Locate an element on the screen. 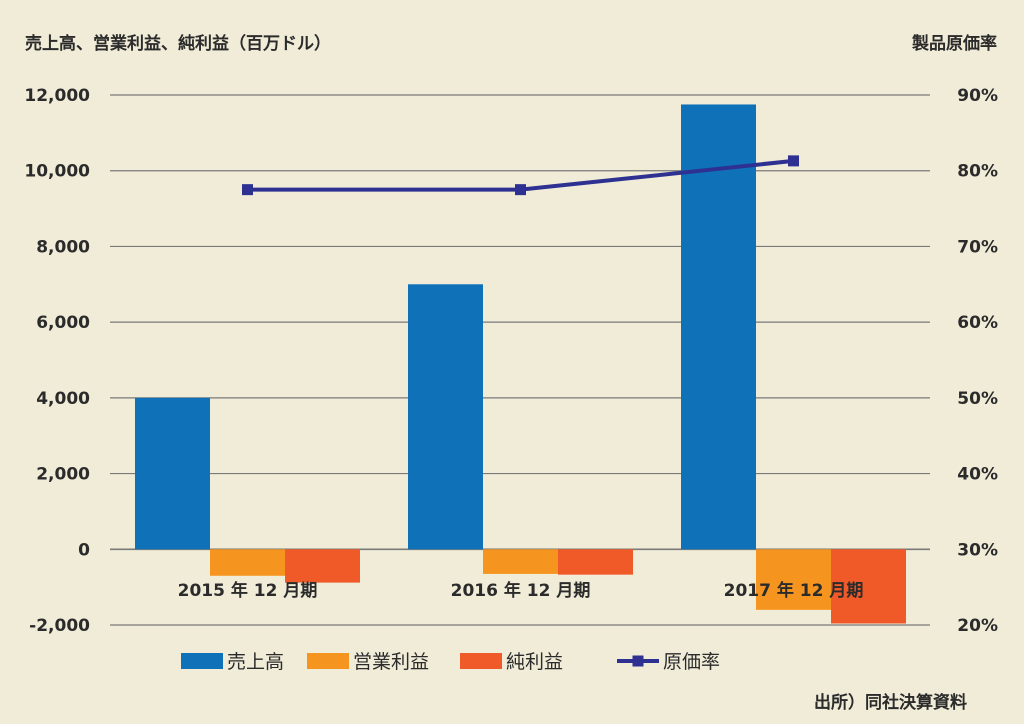  left-tick-label: 2,000 is located at coordinates (63, 475).